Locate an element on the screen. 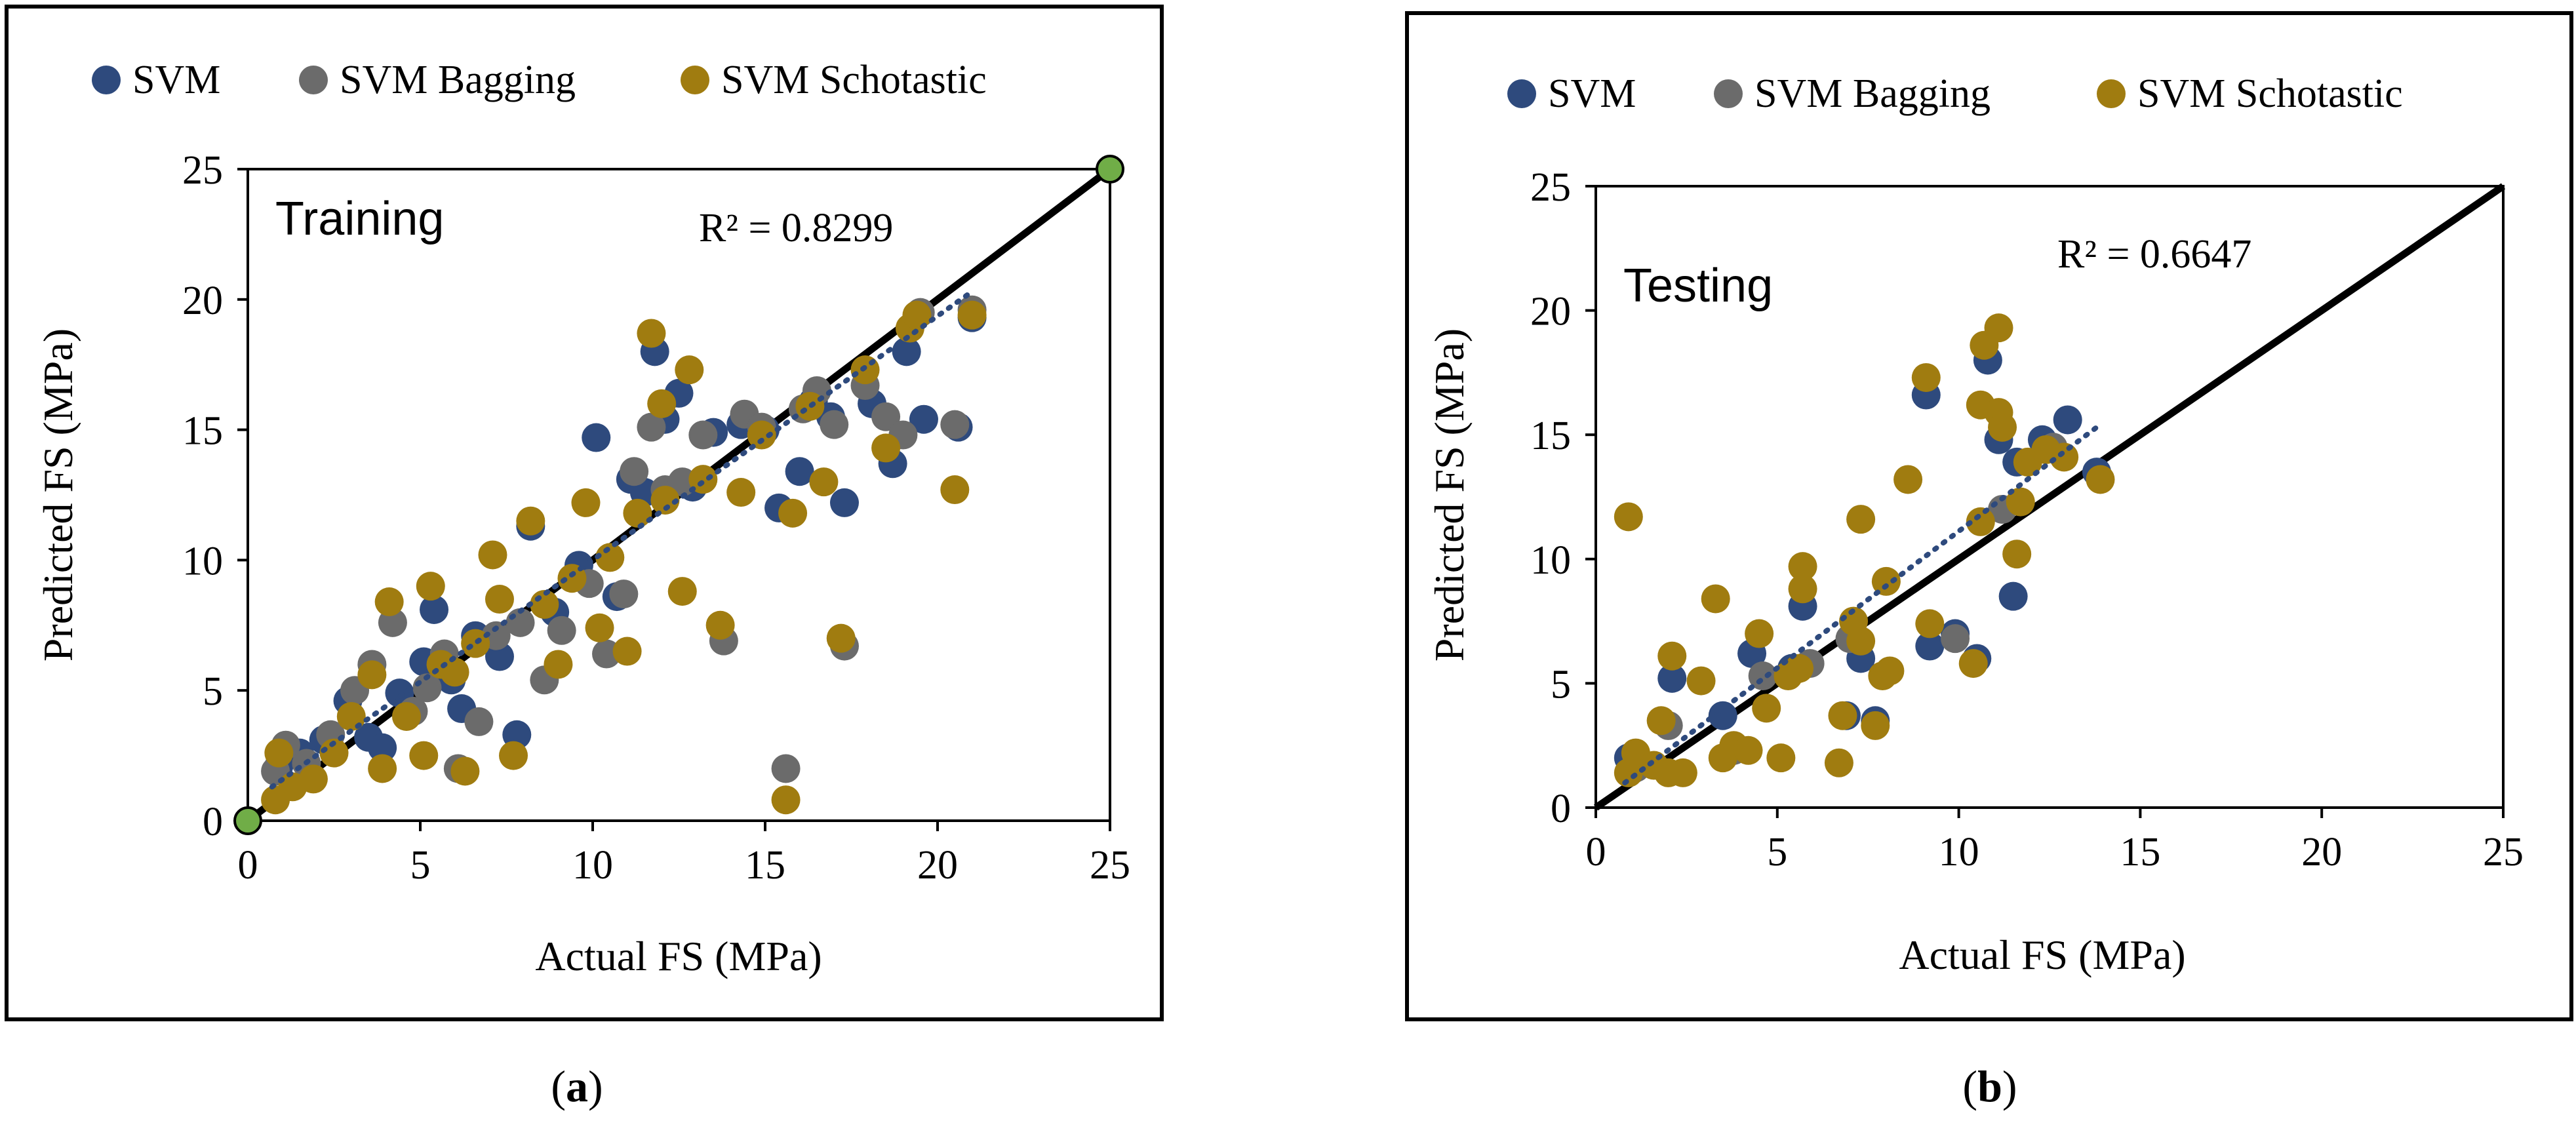 The height and width of the screenshot is (1138, 2576). x-tick-label: 5 is located at coordinates (1777, 852).